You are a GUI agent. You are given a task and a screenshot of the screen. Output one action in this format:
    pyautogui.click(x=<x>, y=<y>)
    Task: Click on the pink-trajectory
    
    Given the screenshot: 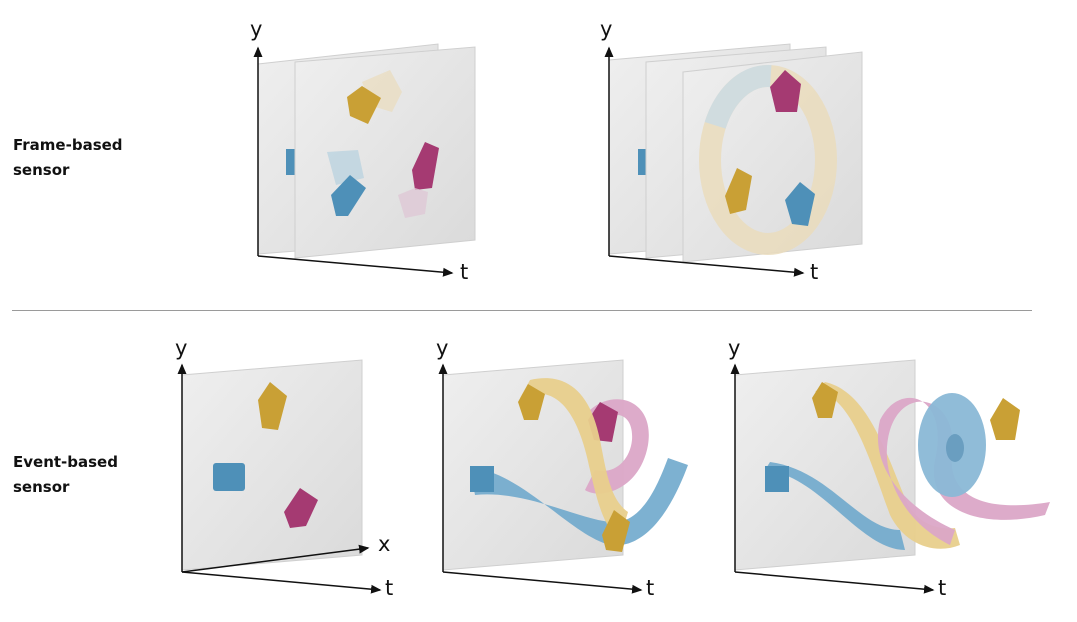 What is the action you would take?
    pyautogui.click(x=963, y=471)
    